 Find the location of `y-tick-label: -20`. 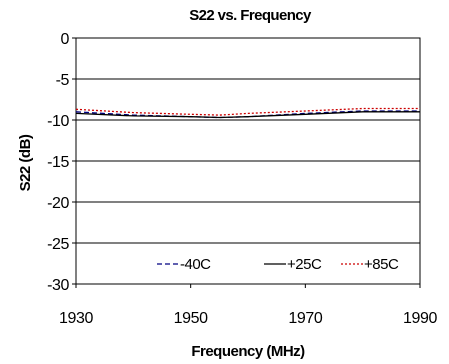

y-tick-label: -20 is located at coordinates (58, 203).